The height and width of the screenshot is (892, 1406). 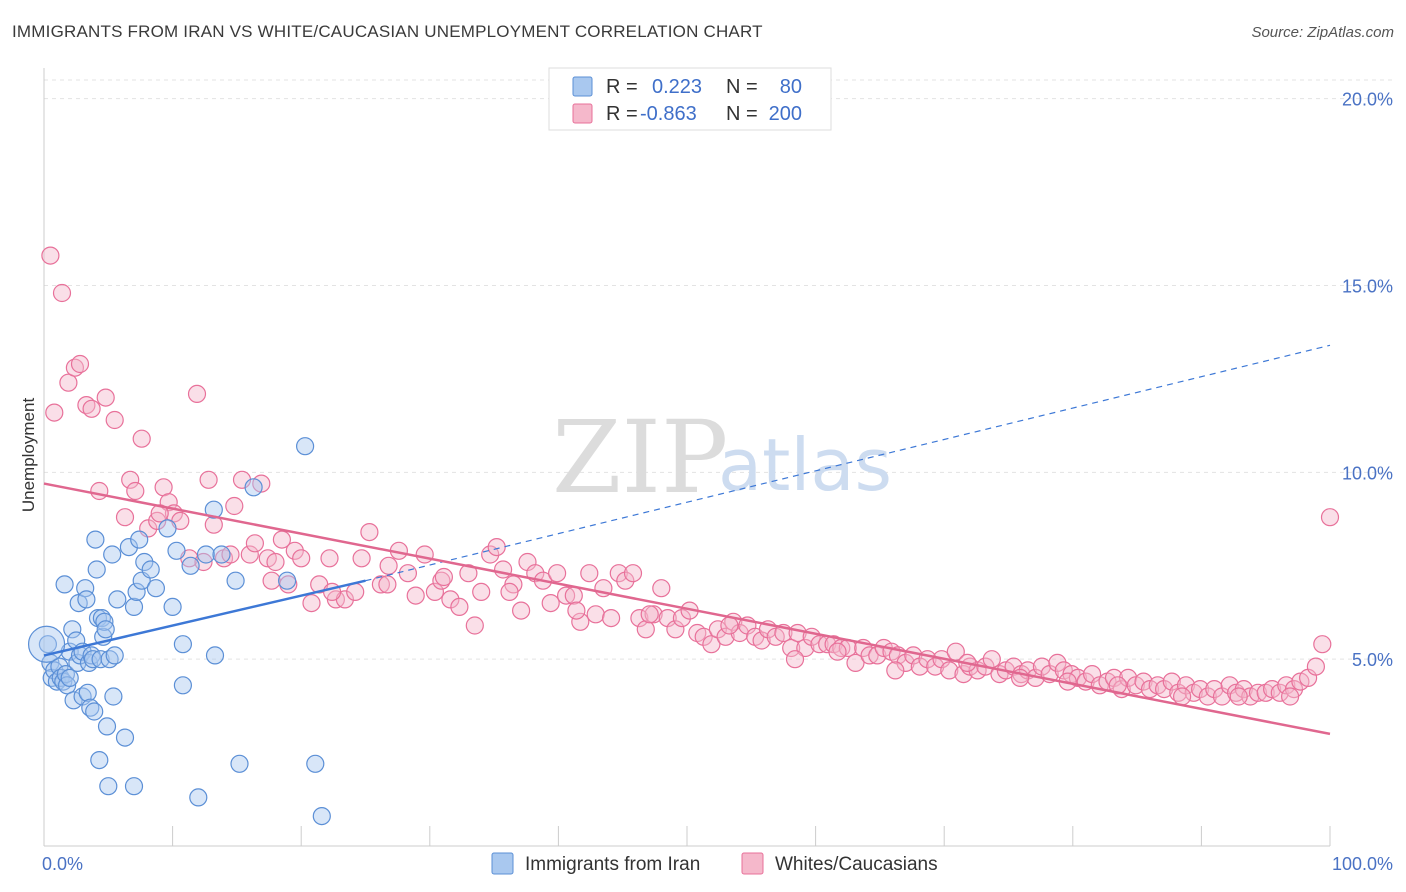 What do you see at coordinates (1322, 32) in the screenshot?
I see `source-label: Source: ZipAtlas.com` at bounding box center [1322, 32].